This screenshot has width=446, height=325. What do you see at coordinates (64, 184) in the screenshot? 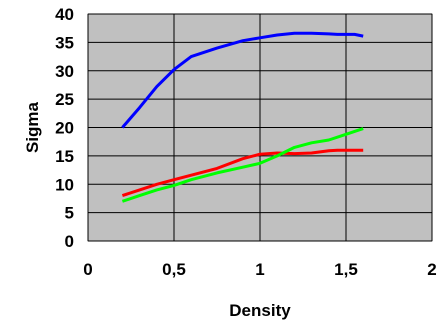
I see `y-tick-label: 10` at bounding box center [64, 184].